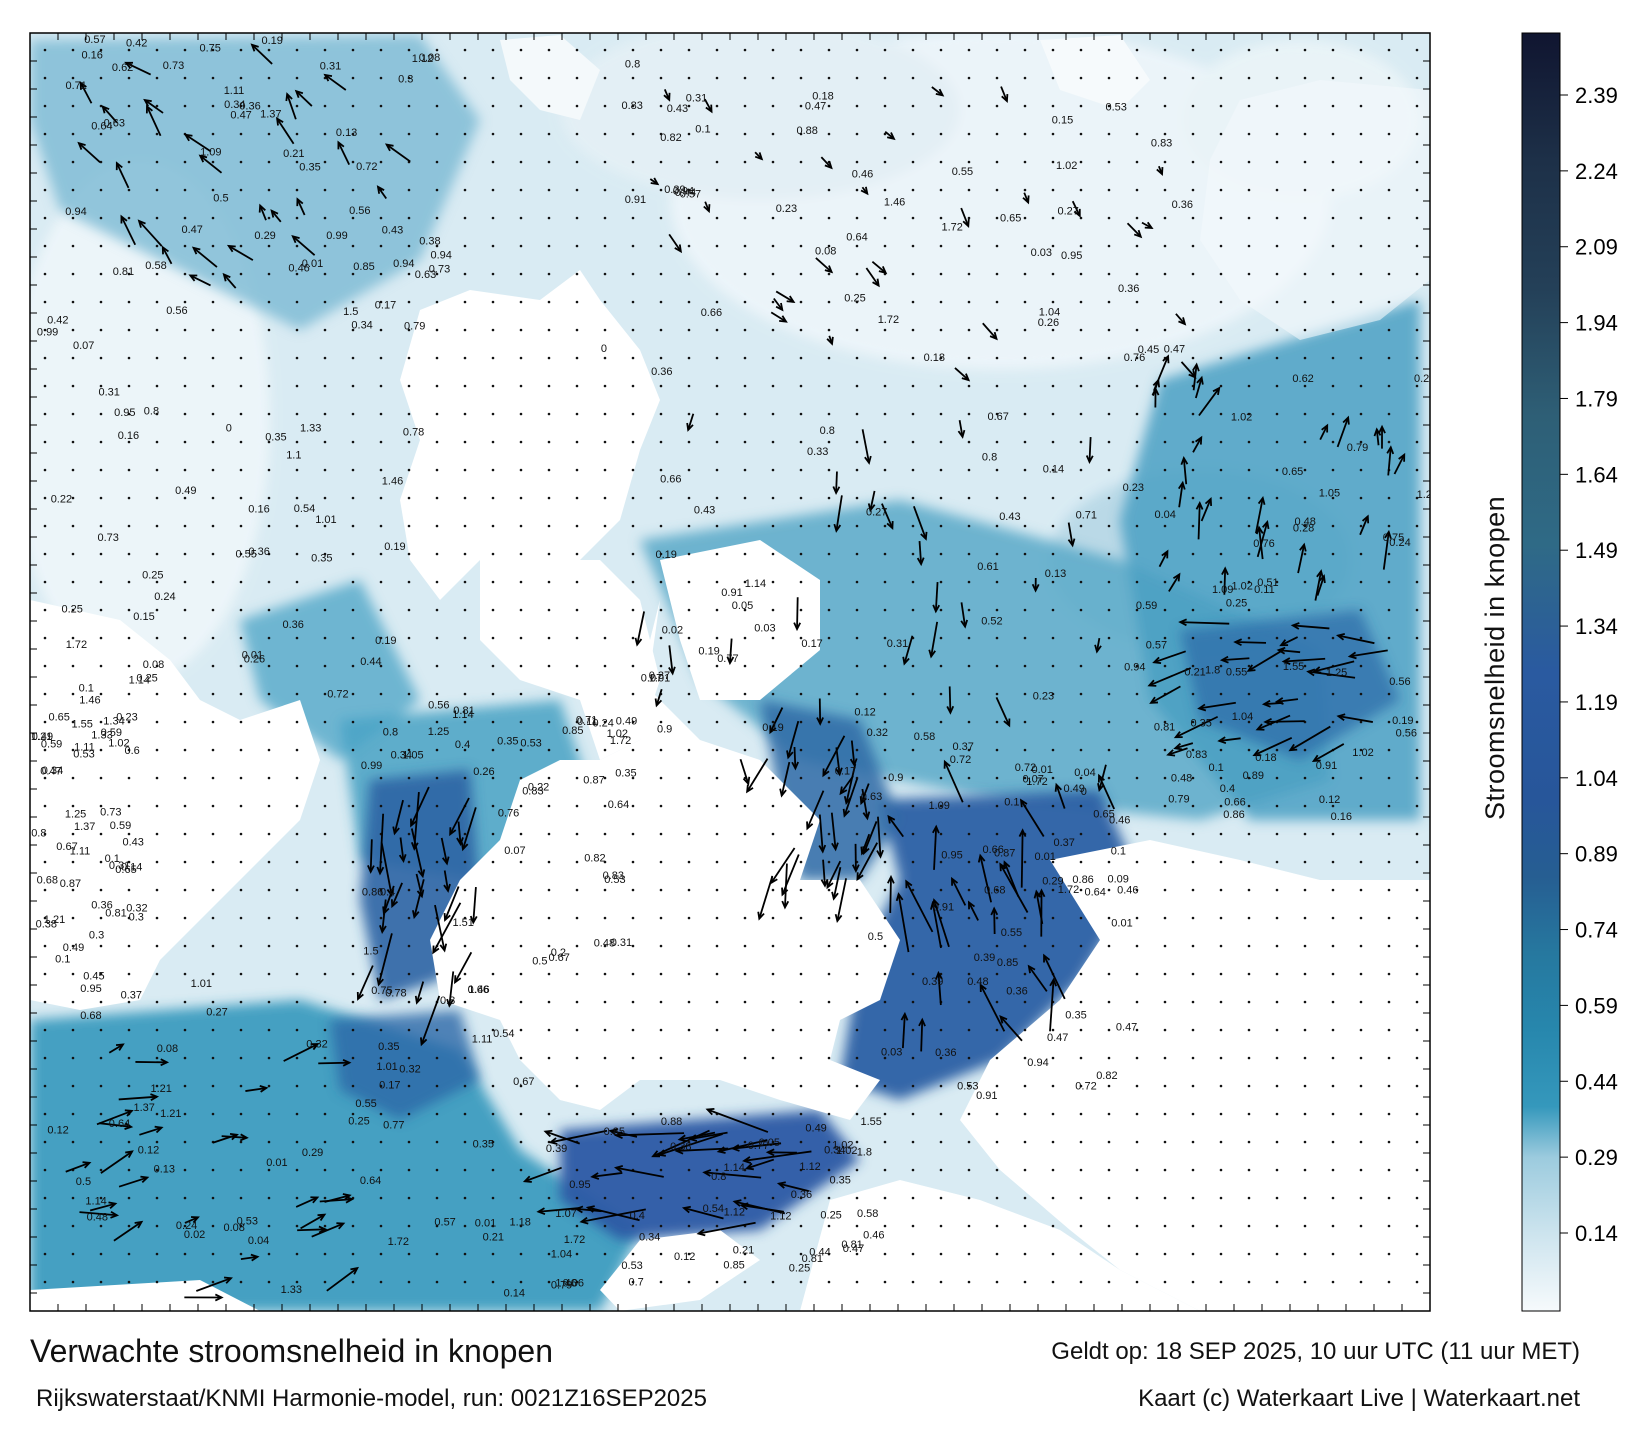 This screenshot has height=1450, width=1650. What do you see at coordinates (101, 905) in the screenshot?
I see `speed-label: 0.36` at bounding box center [101, 905].